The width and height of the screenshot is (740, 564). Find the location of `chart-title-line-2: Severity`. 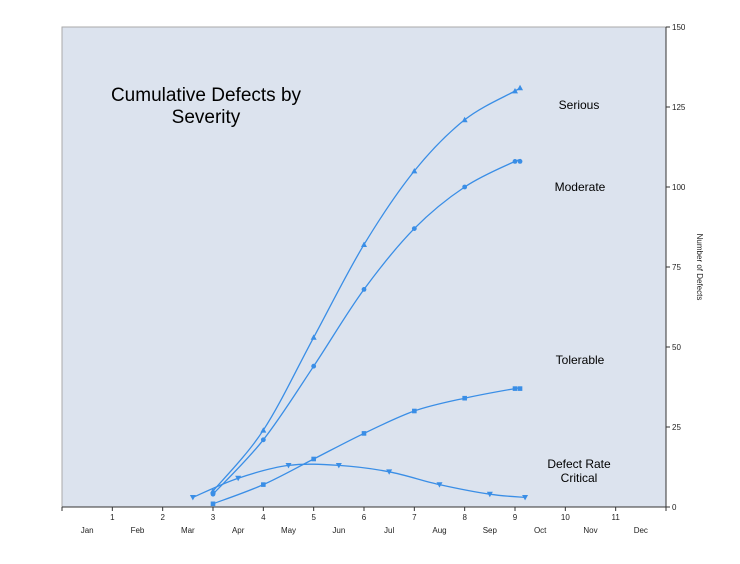

chart-title-line-2: Severity is located at coordinates (206, 117).